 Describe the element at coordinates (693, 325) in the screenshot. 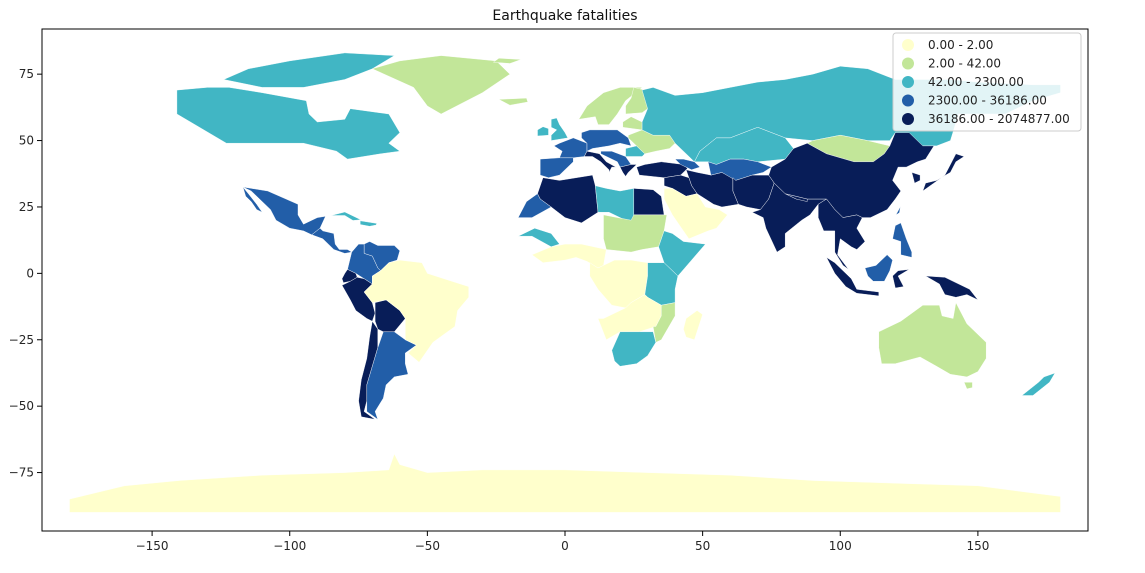

I see `region-madagascar` at that location.